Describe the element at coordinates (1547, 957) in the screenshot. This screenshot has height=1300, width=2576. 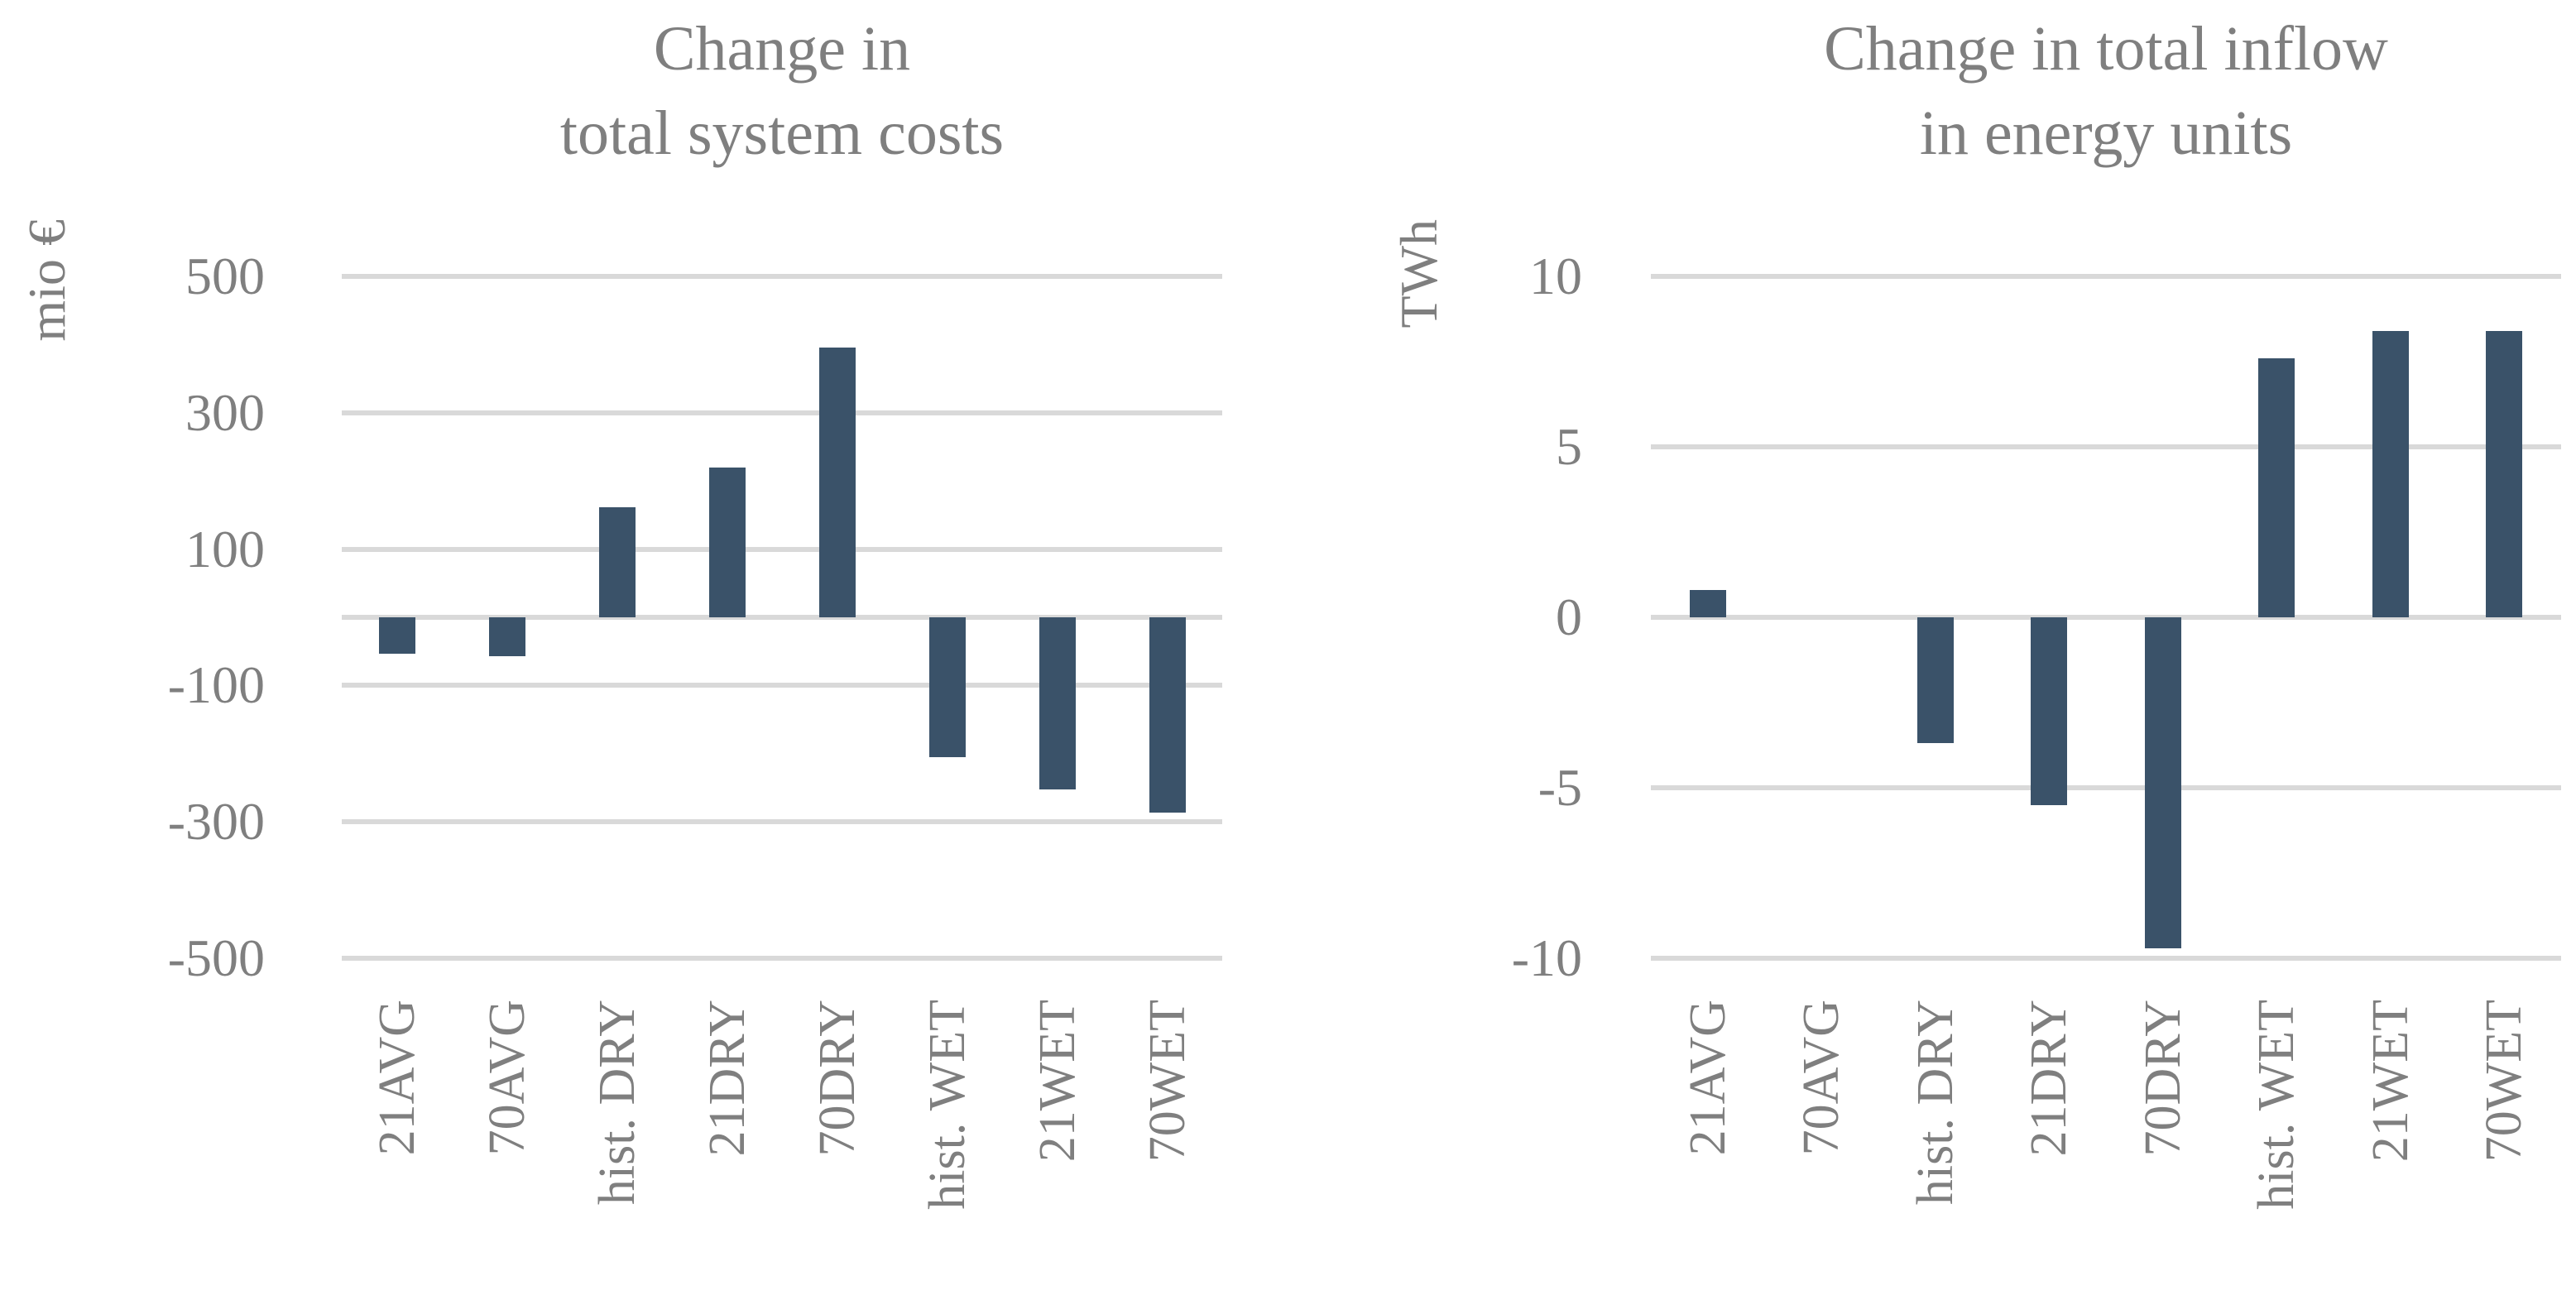
I see `y-tick-label: -10` at that location.